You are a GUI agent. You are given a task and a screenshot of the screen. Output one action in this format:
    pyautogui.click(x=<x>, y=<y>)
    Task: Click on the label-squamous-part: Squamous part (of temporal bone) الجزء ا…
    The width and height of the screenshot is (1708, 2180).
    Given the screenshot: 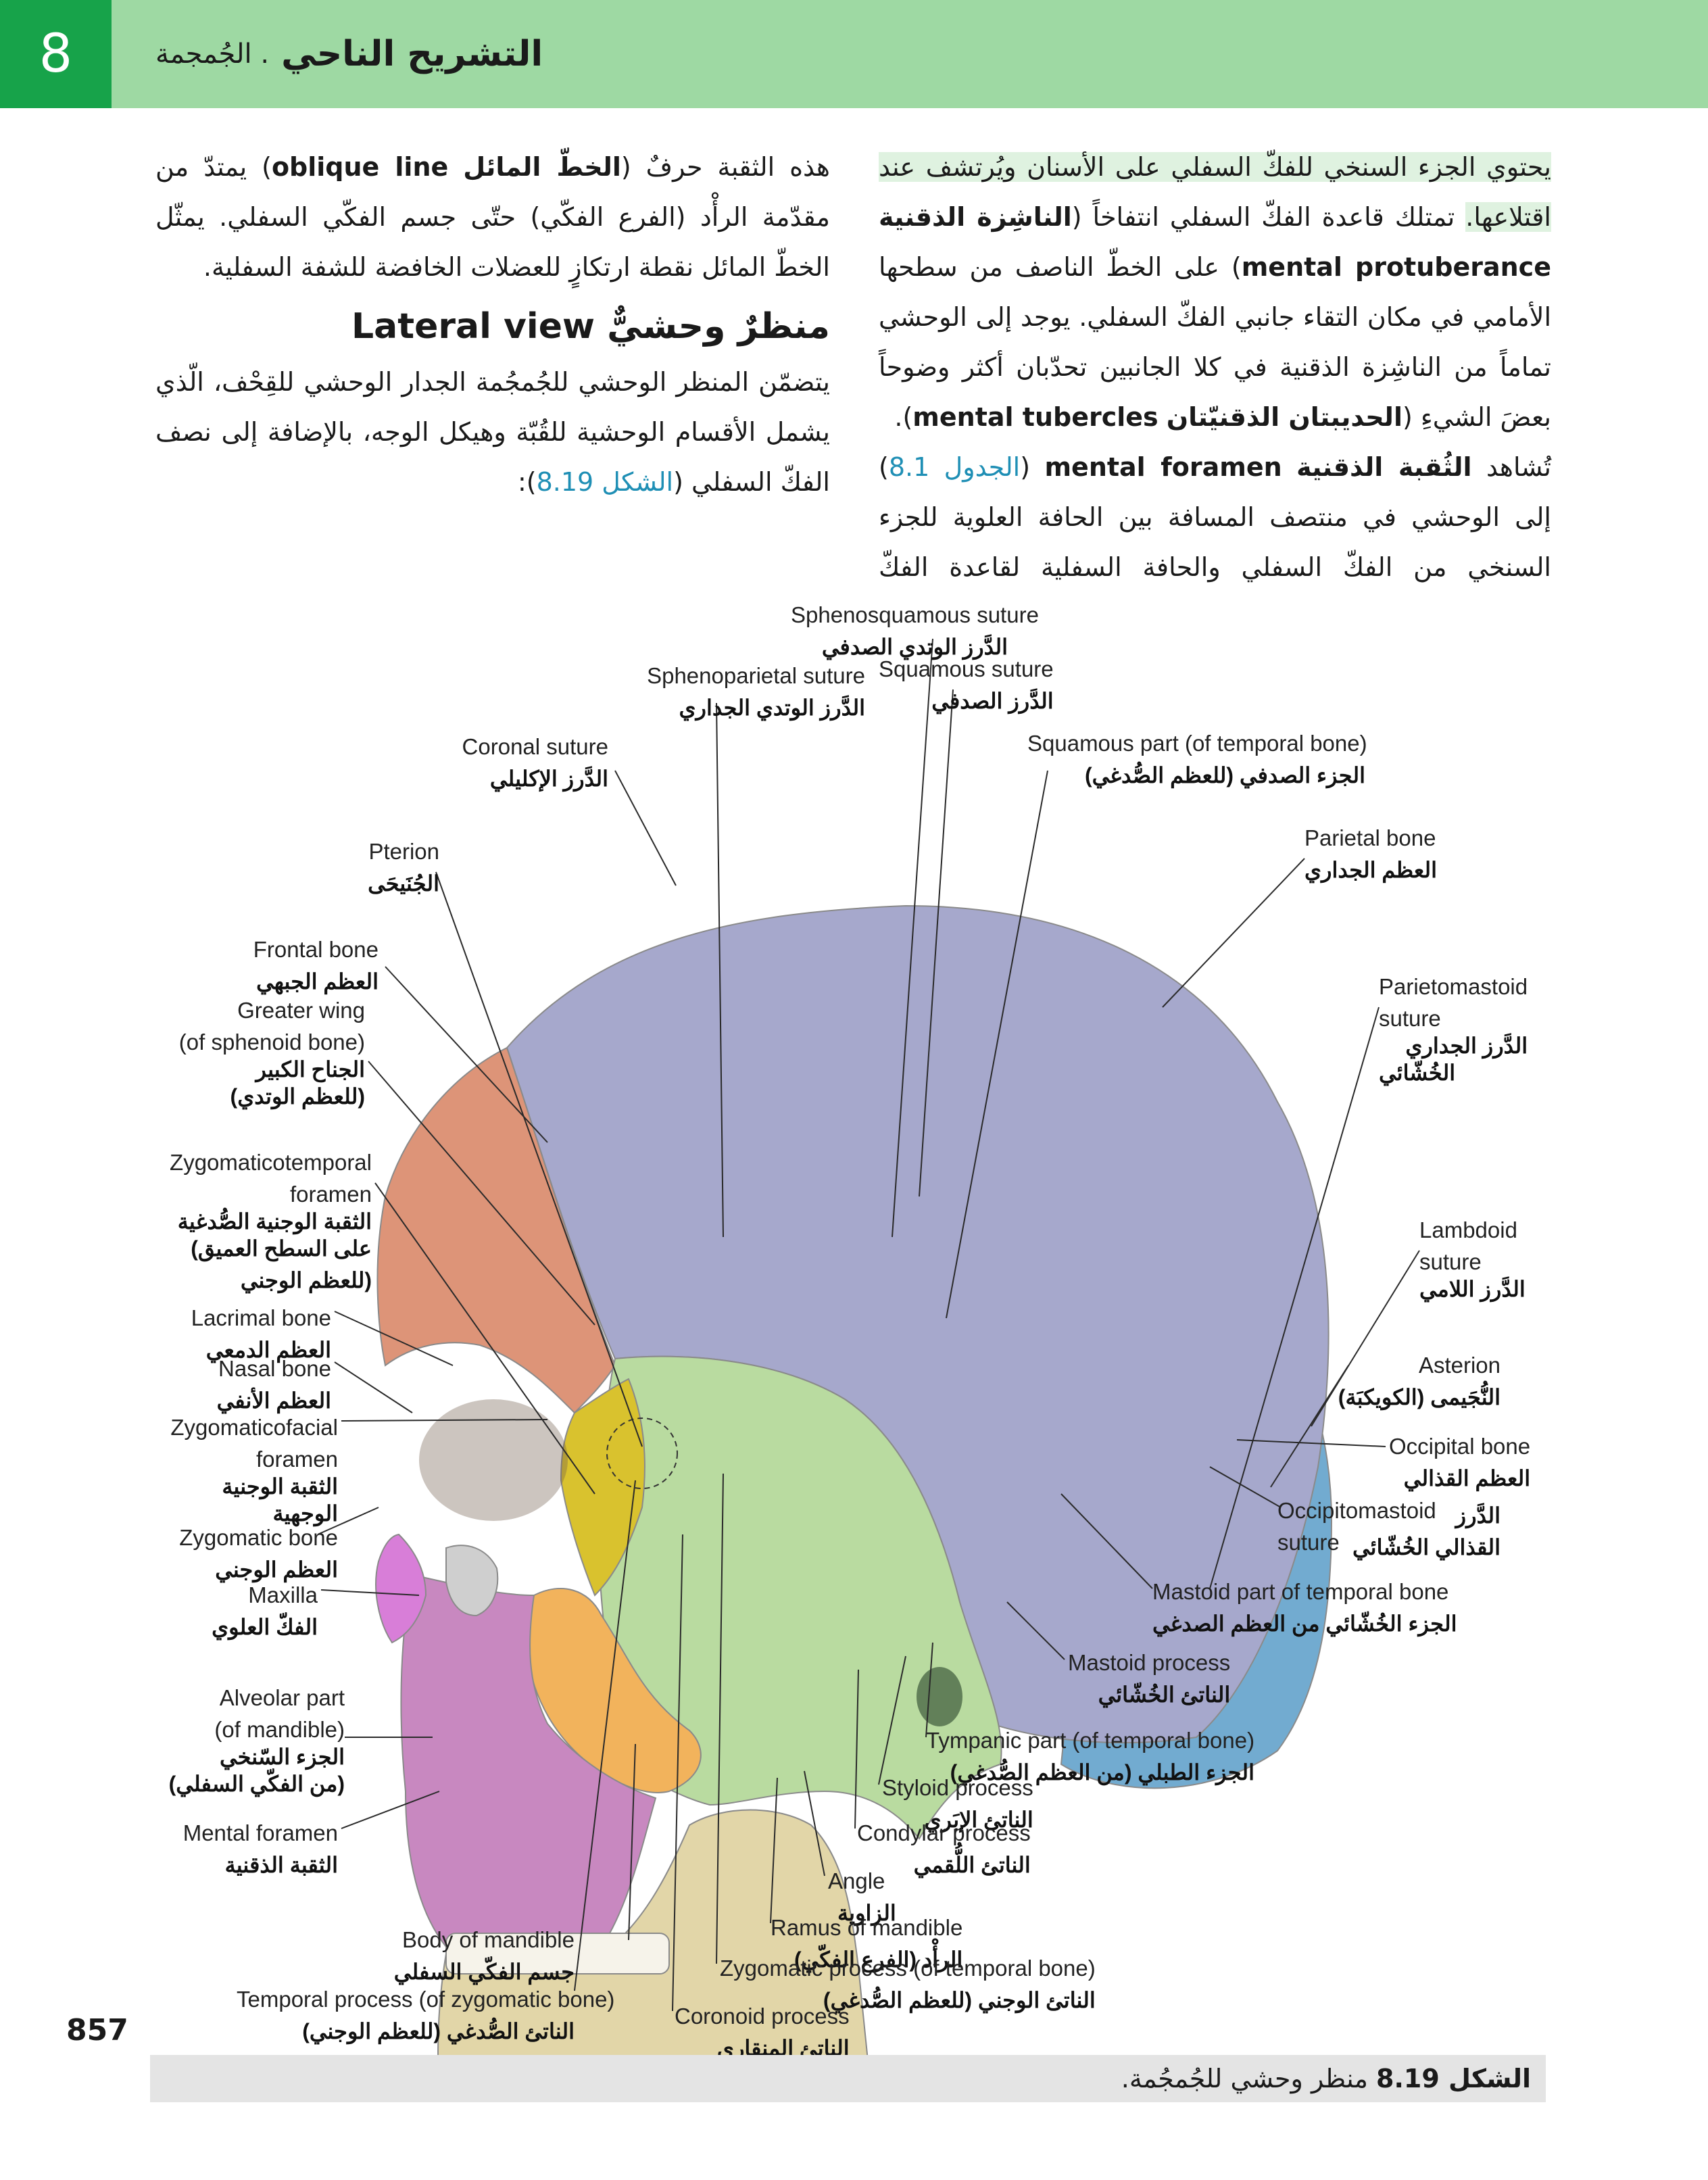 What is the action you would take?
    pyautogui.click(x=1197, y=759)
    